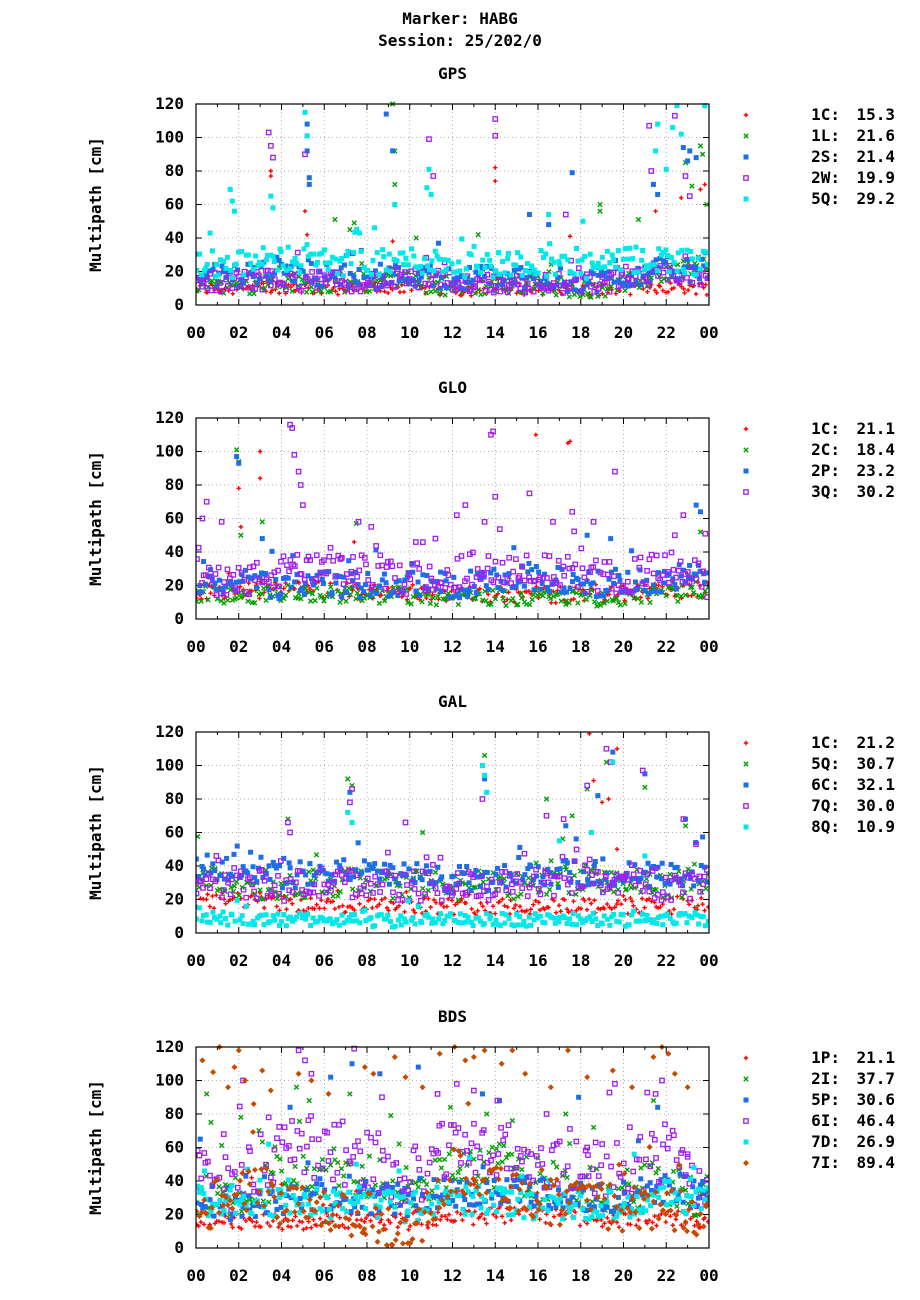  I want to click on plot-area, so click(452, 515).